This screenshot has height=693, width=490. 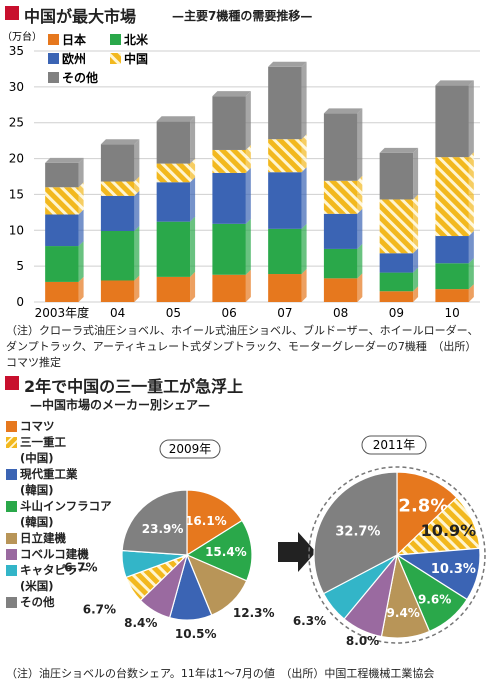 I want to click on pie-data-label: 32.7%, so click(x=357, y=531).